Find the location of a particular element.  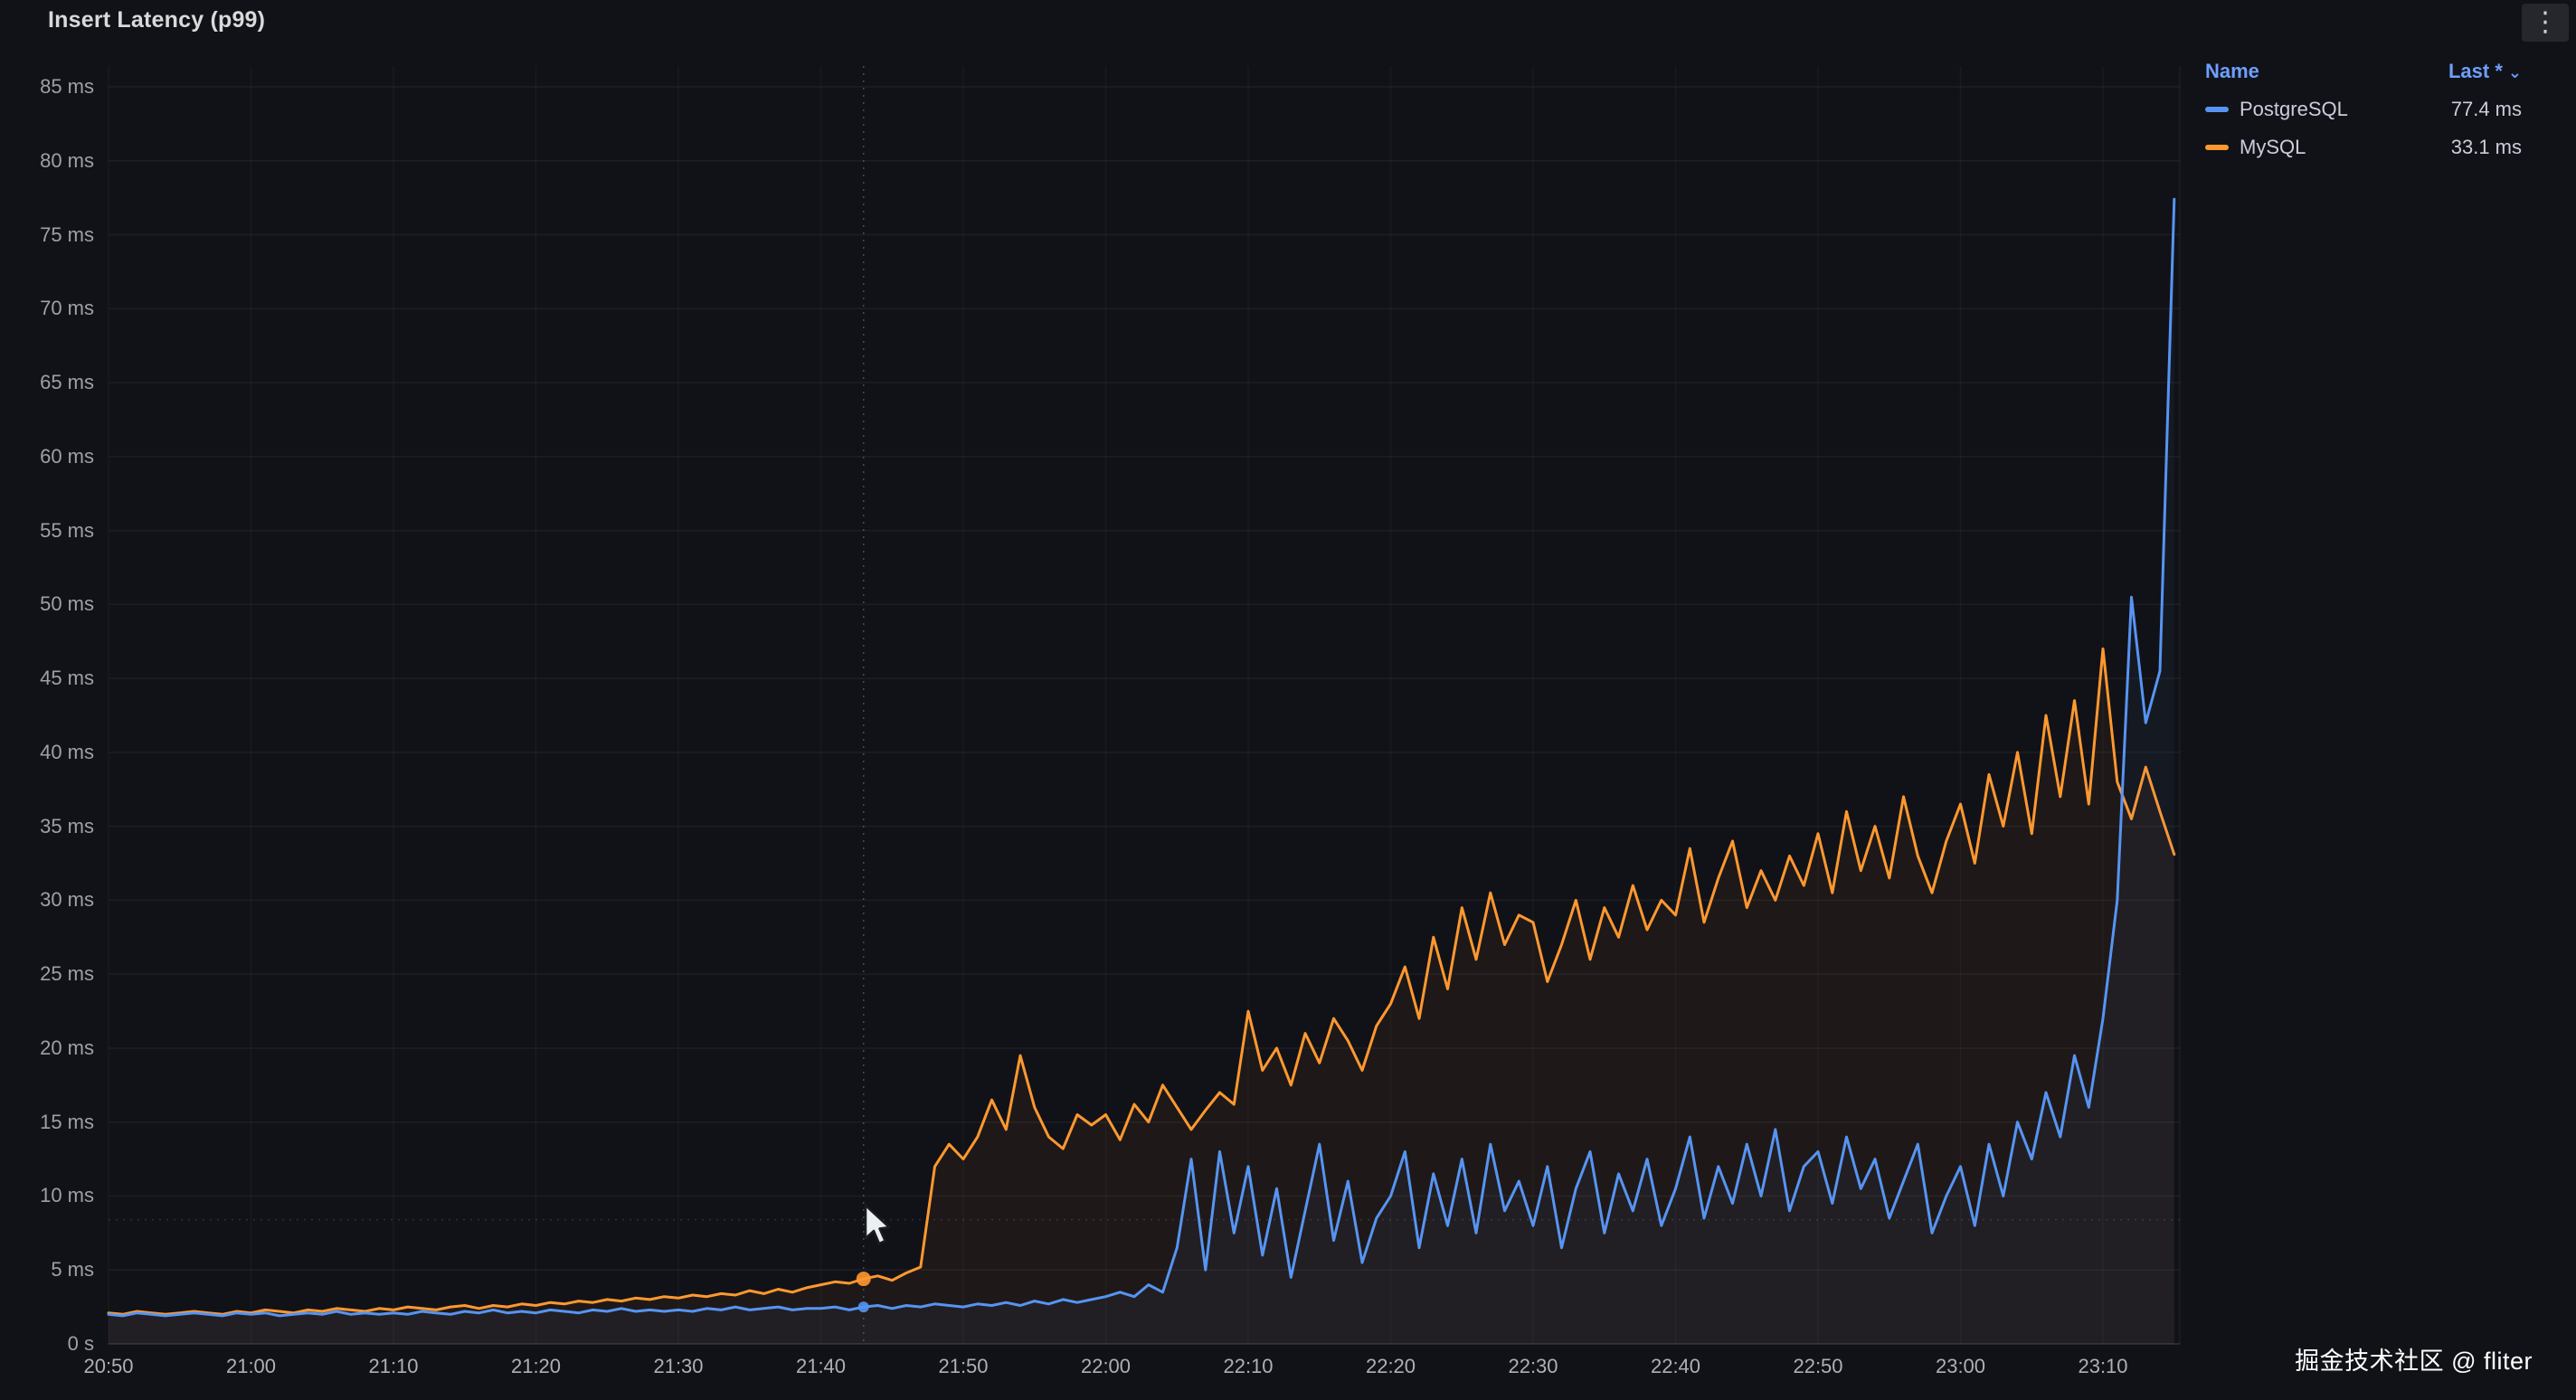

legend-header: Name Last * ⌄ is located at coordinates (2363, 71).